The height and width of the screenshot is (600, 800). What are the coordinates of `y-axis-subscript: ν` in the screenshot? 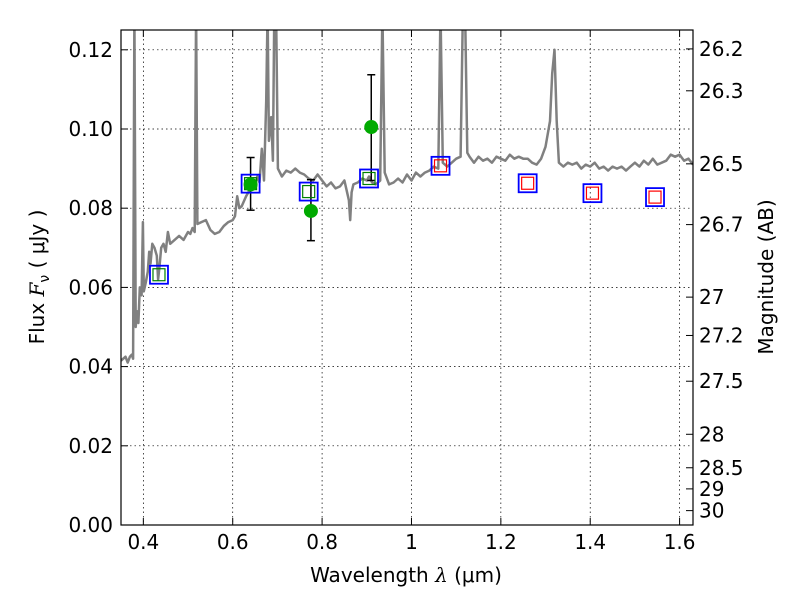 It's located at (45, 279).